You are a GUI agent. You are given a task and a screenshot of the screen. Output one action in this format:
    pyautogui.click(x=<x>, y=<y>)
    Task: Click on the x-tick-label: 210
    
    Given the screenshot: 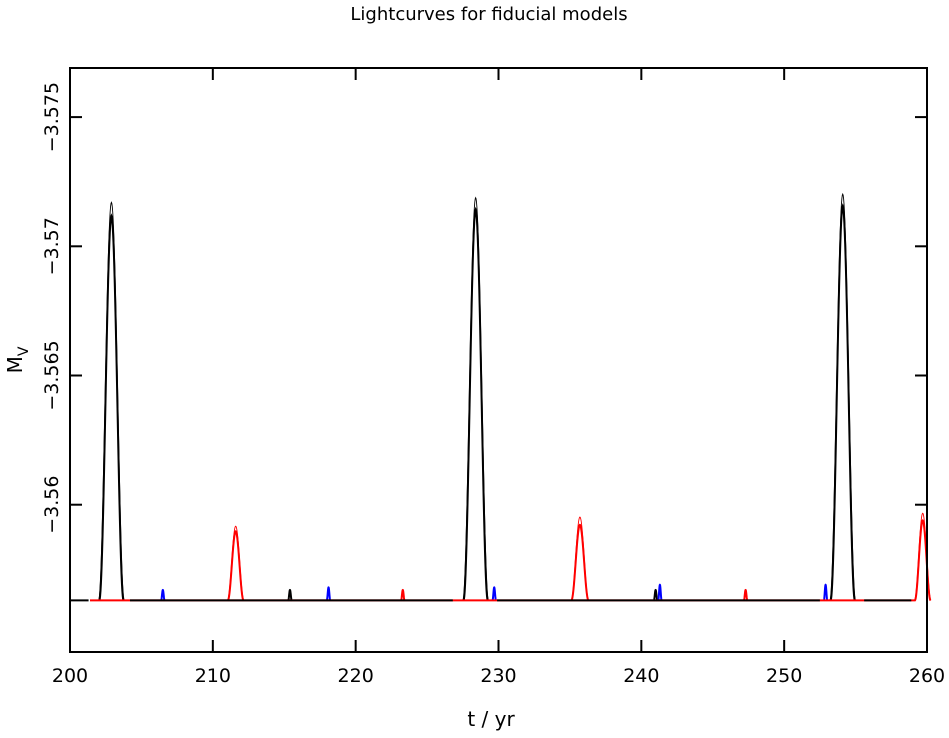 What is the action you would take?
    pyautogui.click(x=213, y=676)
    